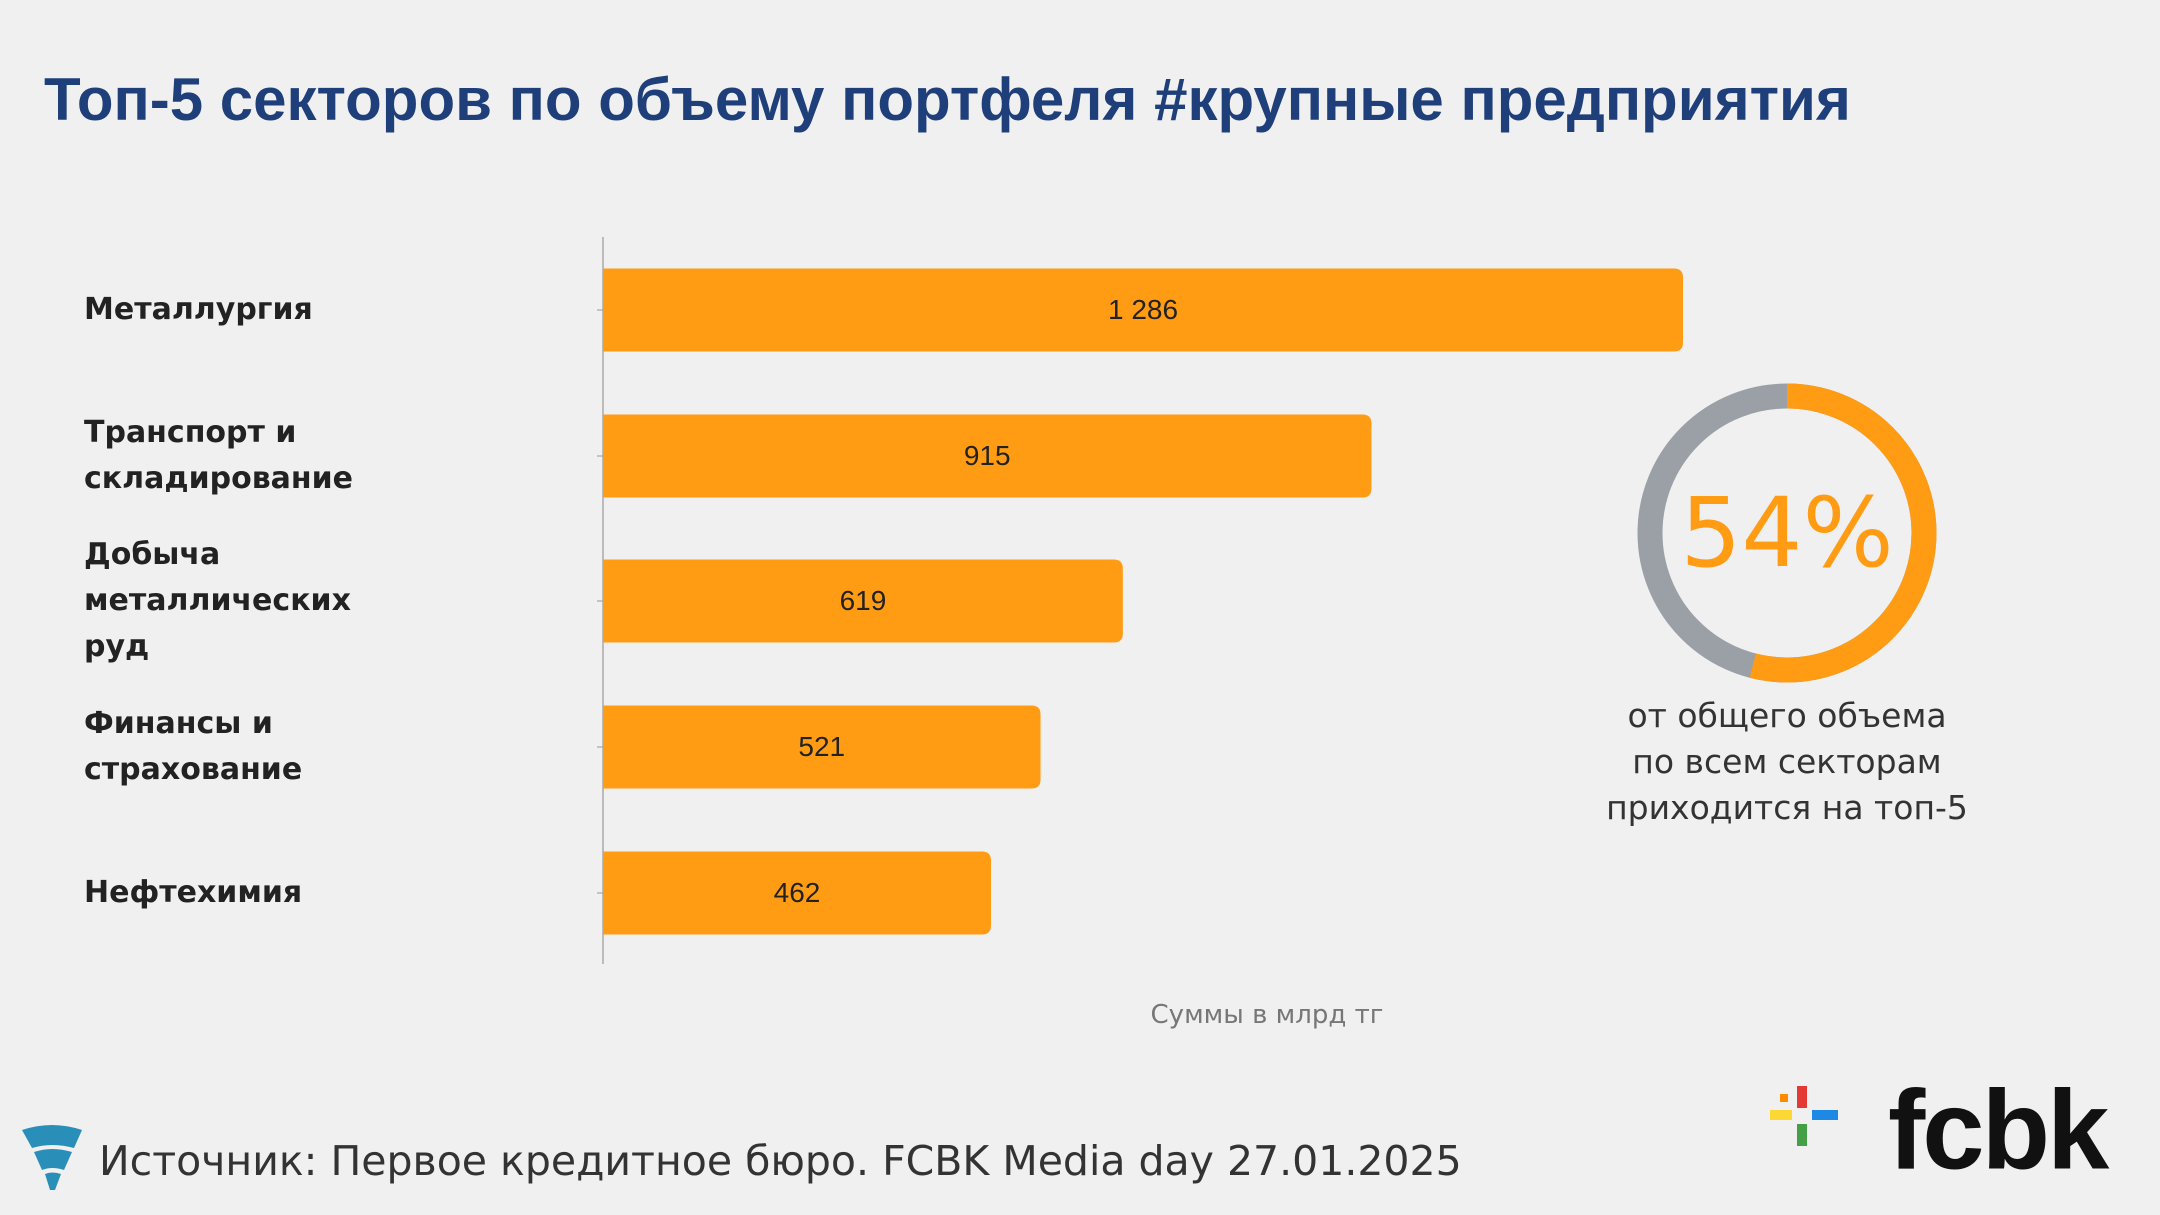  I want to click on logo: fcbk, so click(1998, 1130).